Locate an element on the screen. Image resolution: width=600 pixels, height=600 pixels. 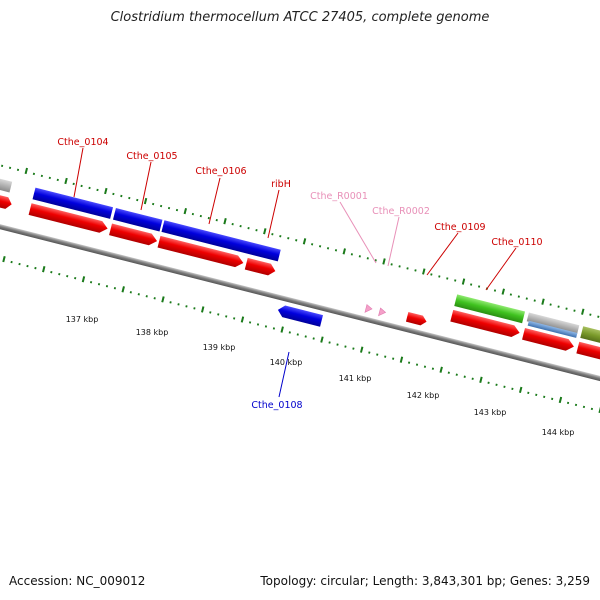
scale-label: 142 kbp is located at coordinates (423, 395).